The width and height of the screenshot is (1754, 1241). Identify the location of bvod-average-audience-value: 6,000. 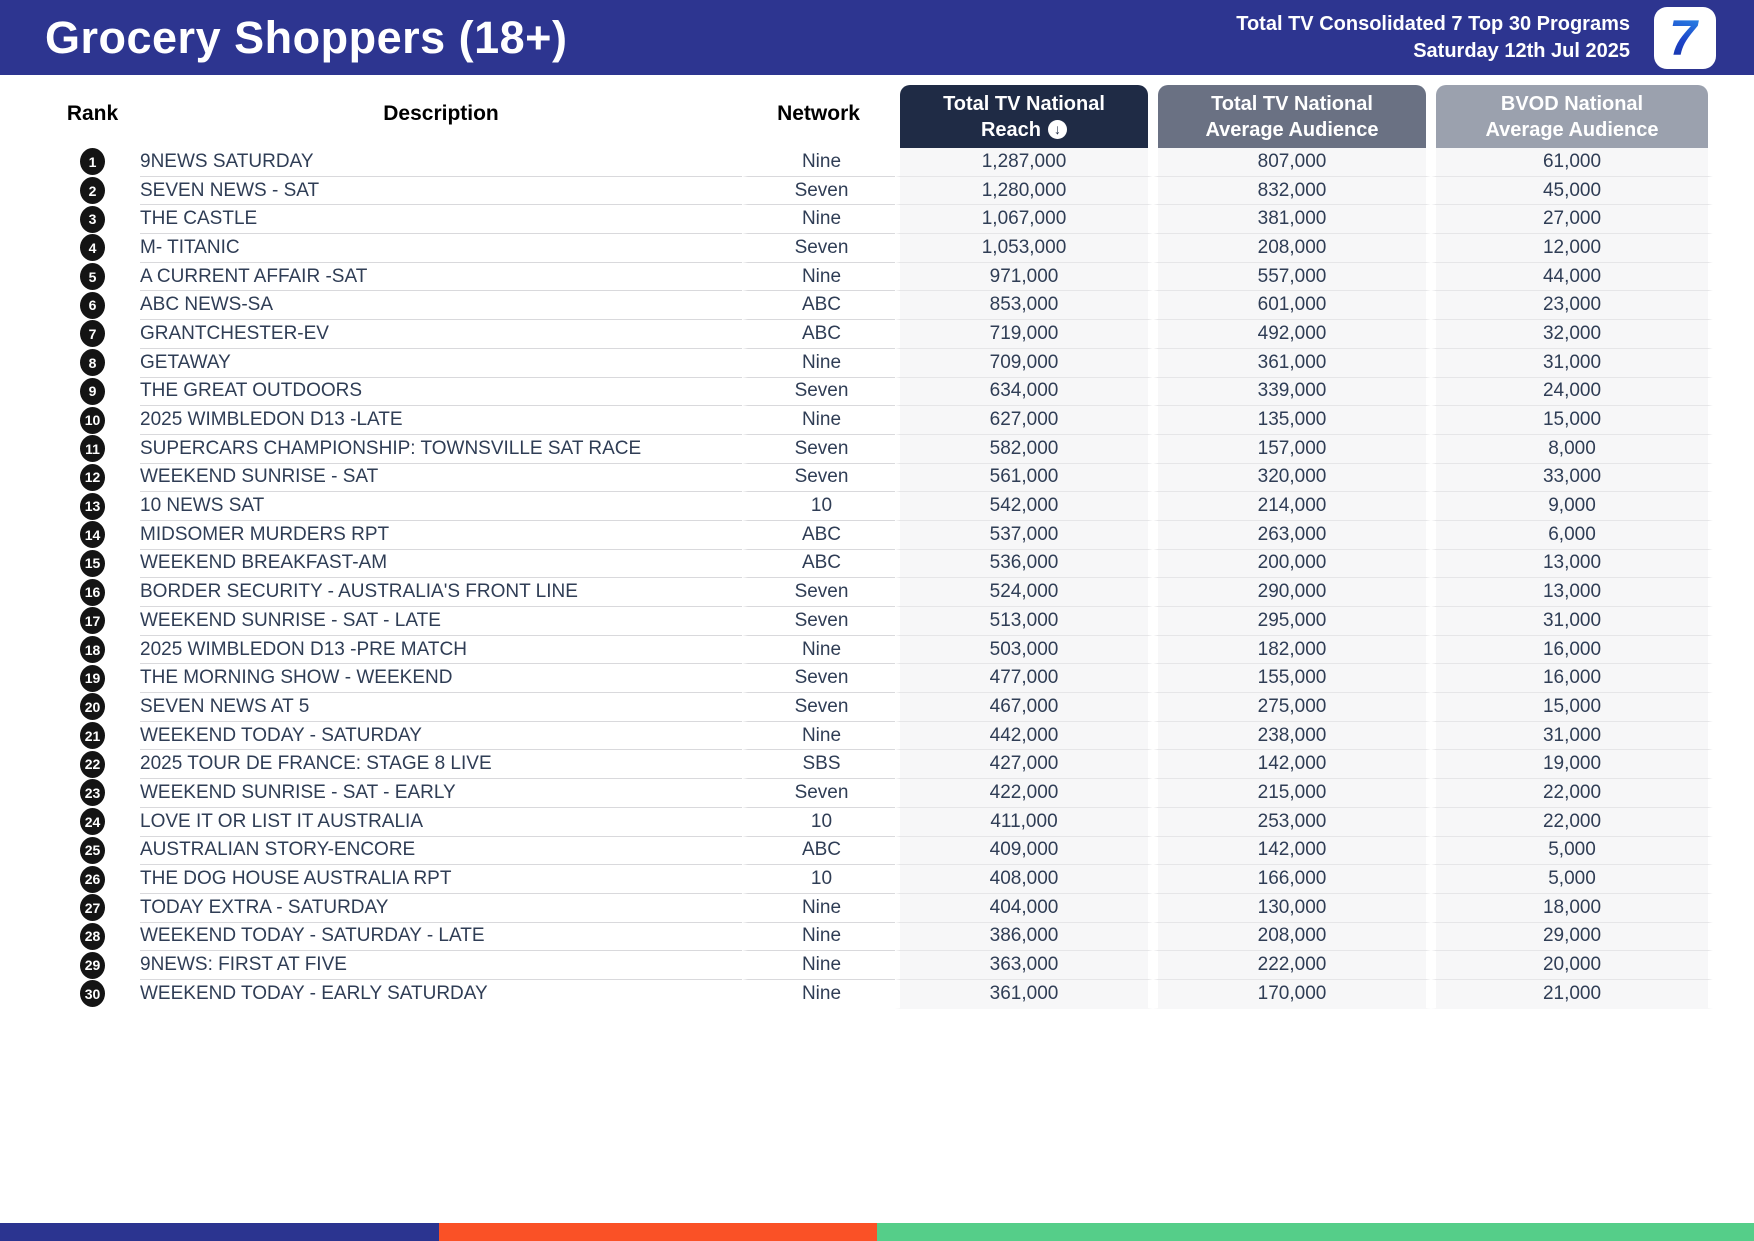
(1572, 535).